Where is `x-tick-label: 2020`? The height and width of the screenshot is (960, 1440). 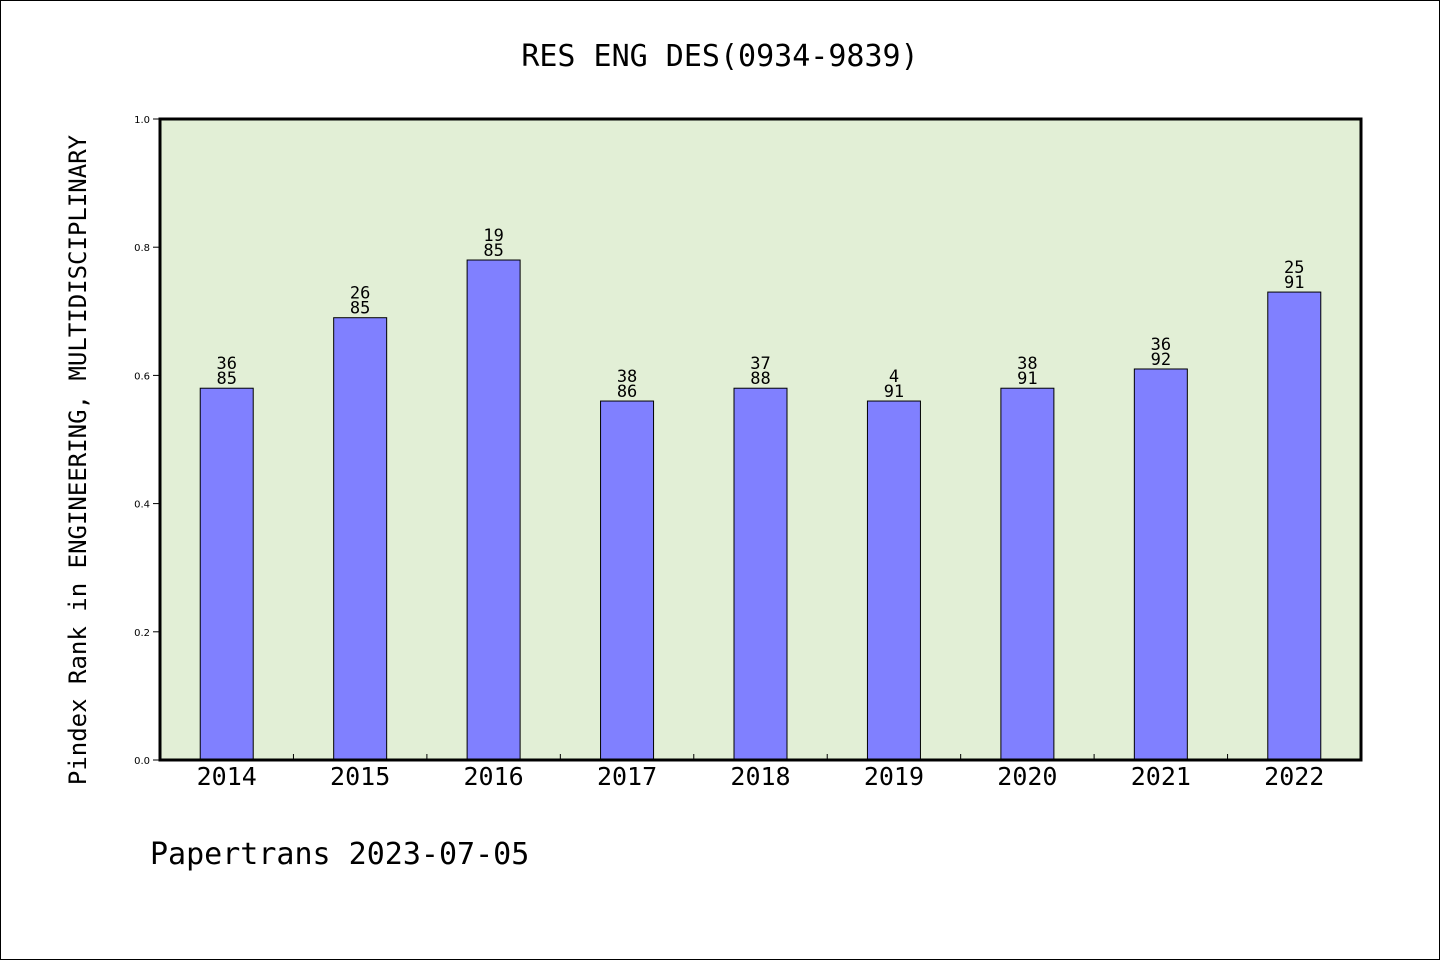
x-tick-label: 2020 is located at coordinates (1027, 776).